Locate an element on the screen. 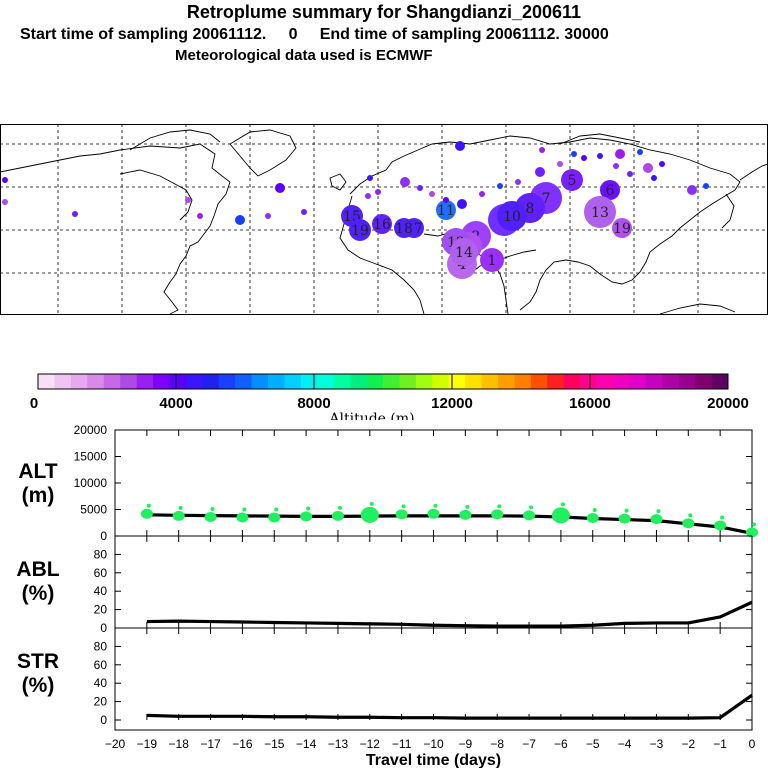 This screenshot has height=768, width=768. colorbar-label: Altitude (m) is located at coordinates (371, 415).